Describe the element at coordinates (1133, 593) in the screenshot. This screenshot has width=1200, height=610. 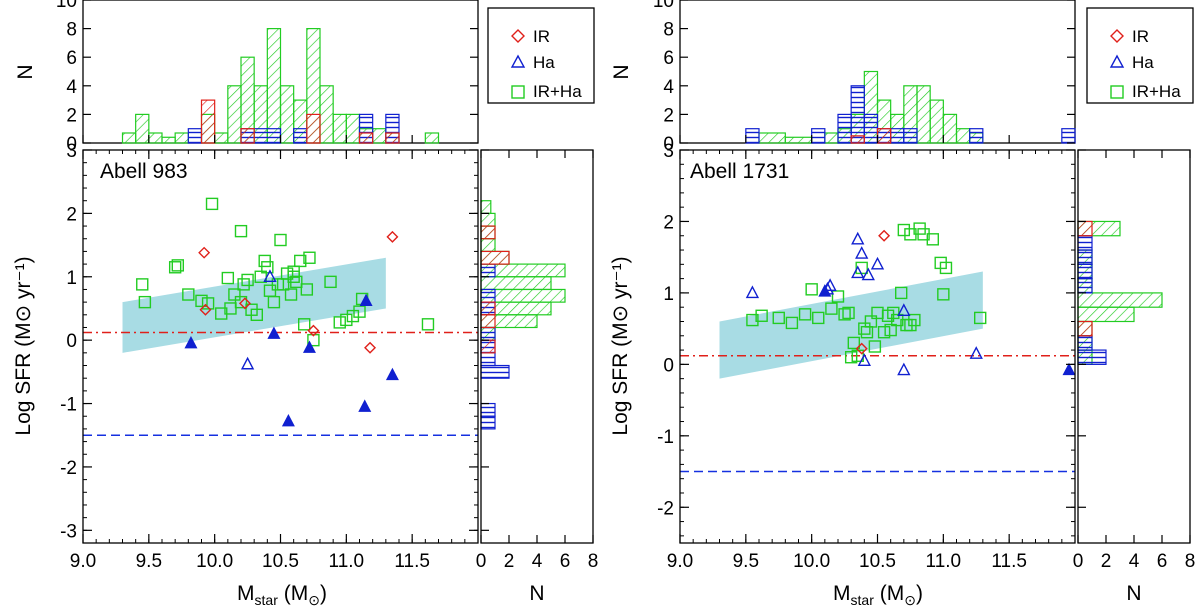
I see `right-hist-xlabel: N` at that location.